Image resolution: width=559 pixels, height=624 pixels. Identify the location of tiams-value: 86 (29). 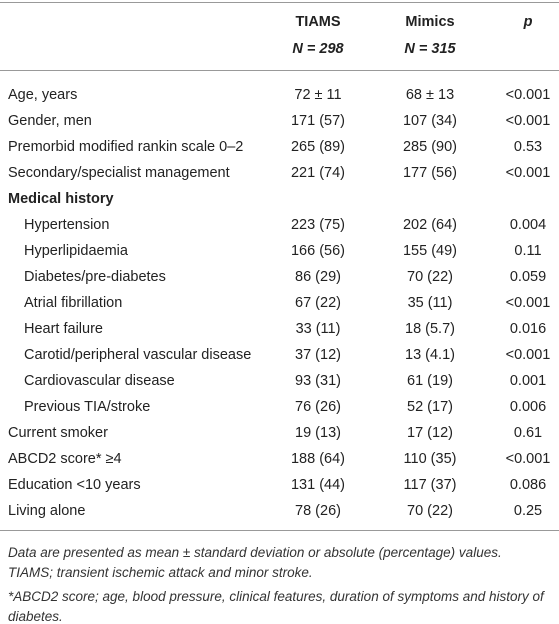
(318, 277).